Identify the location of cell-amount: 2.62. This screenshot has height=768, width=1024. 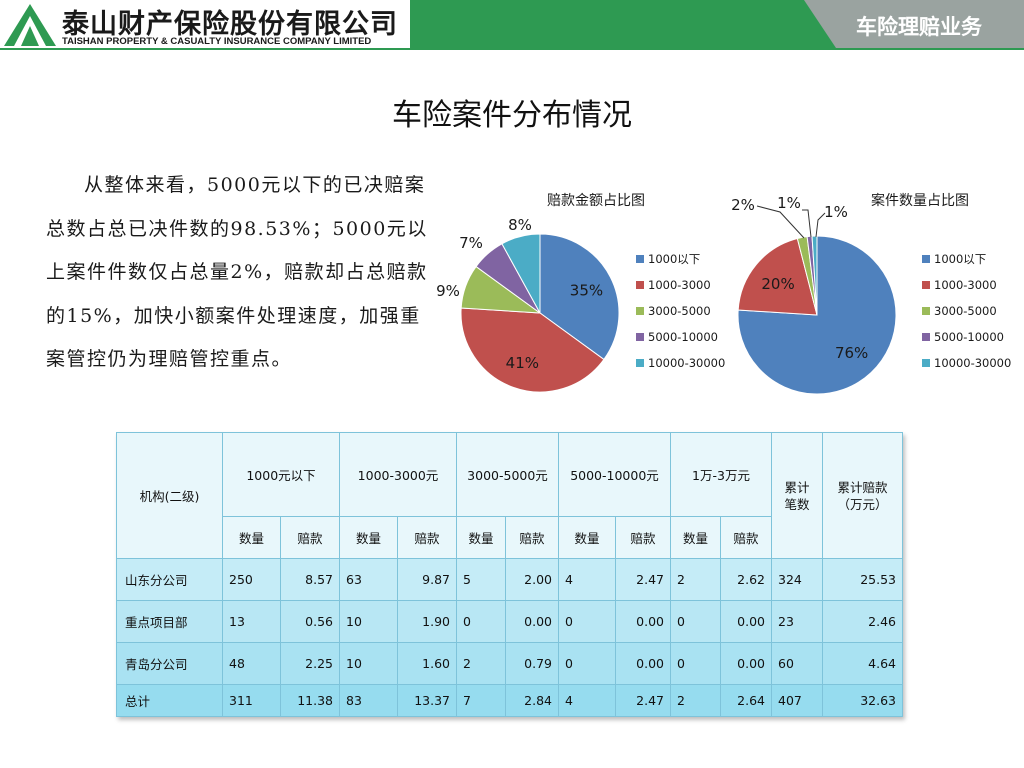
(746, 579).